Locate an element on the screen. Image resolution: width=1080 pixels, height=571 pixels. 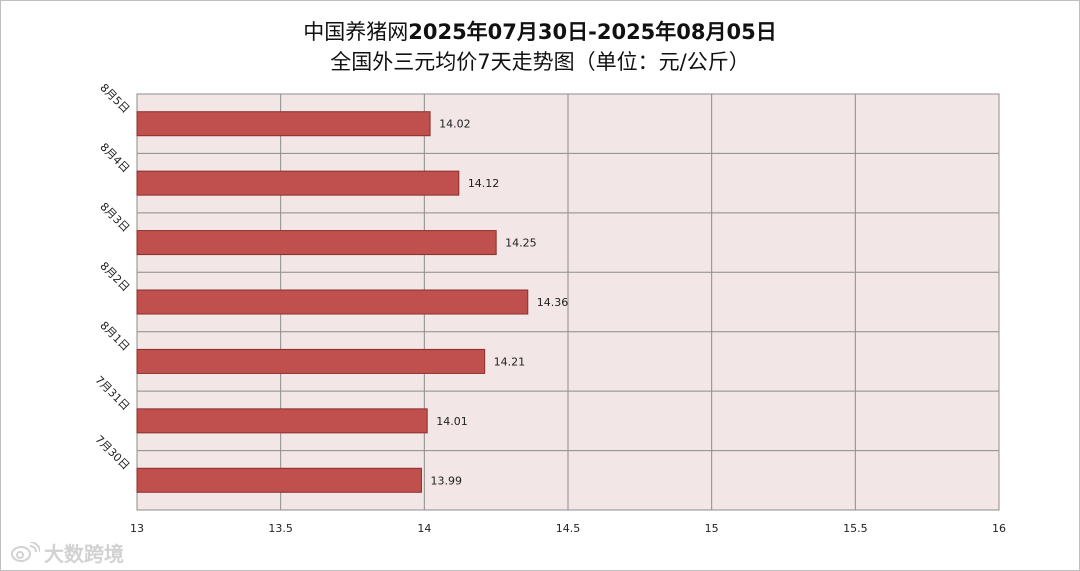
data-label: 14.01 is located at coordinates (452, 421).